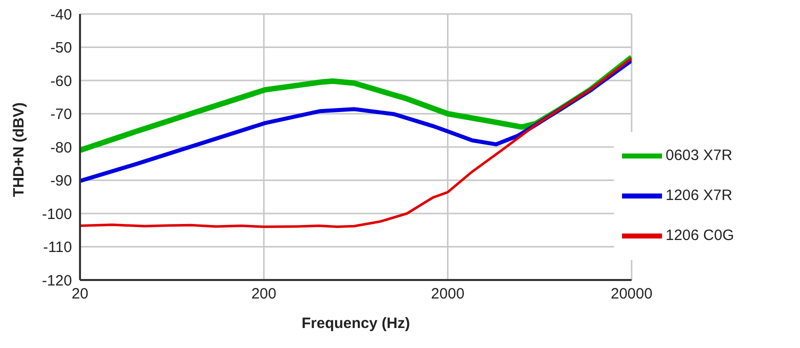 The width and height of the screenshot is (800, 348). Describe the element at coordinates (699, 195) in the screenshot. I see `legend-label: 1206 X7R` at that location.